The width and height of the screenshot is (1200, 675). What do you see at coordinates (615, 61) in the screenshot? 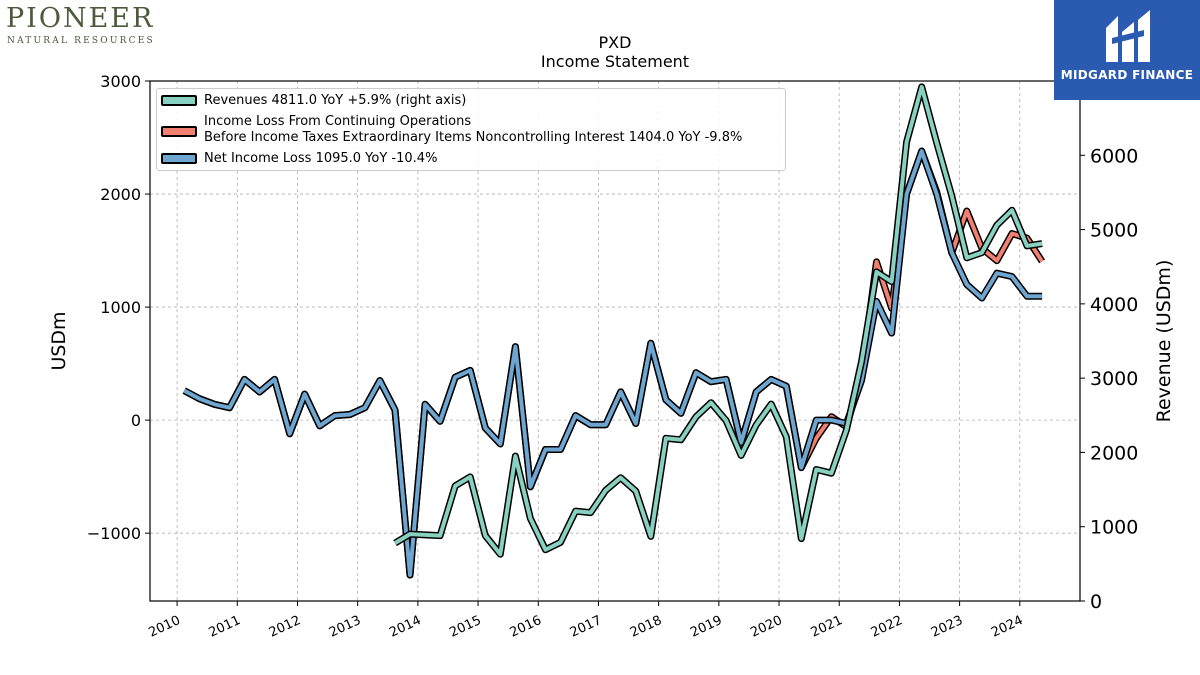
I see `chart-subtitle: Income Statement` at bounding box center [615, 61].